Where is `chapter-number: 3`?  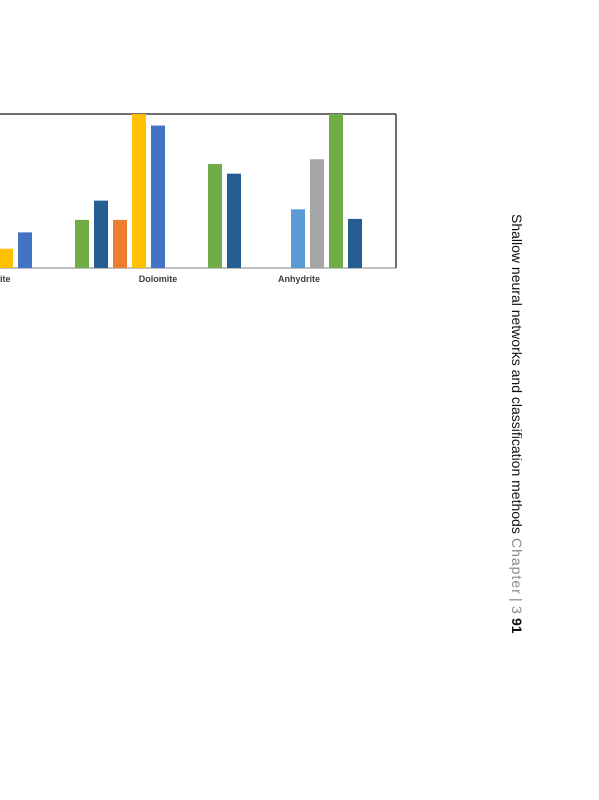 chapter-number: 3 is located at coordinates (517, 609).